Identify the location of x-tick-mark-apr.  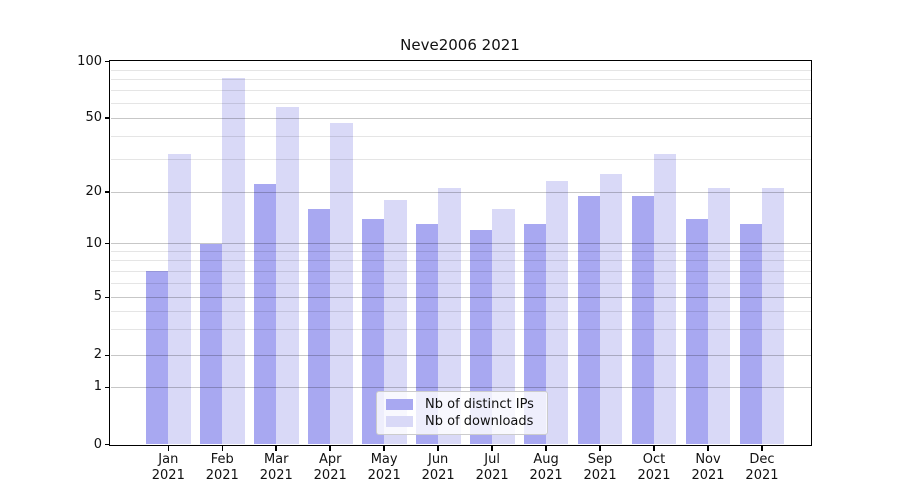
(330, 448).